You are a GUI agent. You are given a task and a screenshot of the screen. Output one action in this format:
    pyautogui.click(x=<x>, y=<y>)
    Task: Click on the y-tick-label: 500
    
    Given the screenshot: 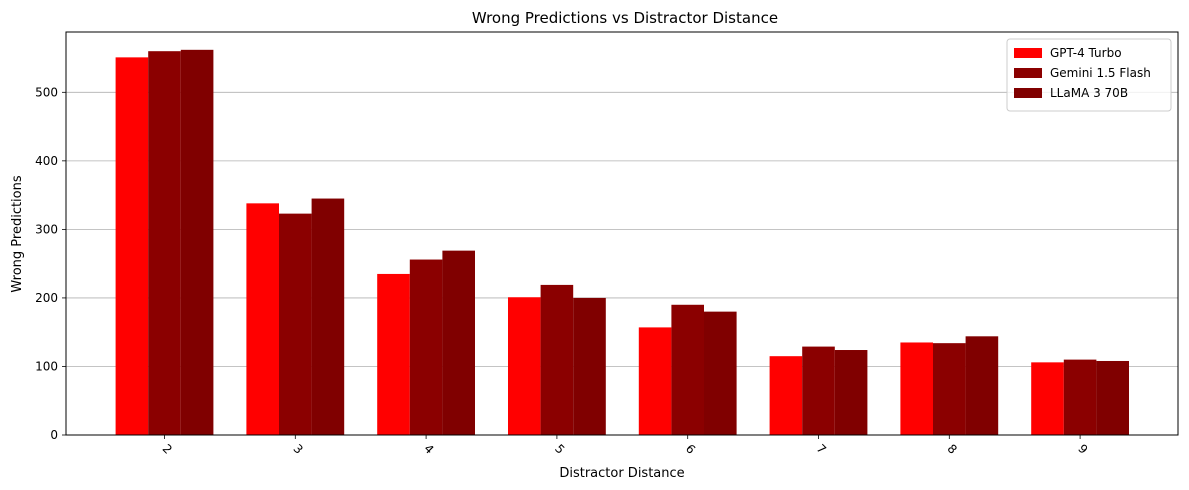 What is the action you would take?
    pyautogui.click(x=46, y=92)
    